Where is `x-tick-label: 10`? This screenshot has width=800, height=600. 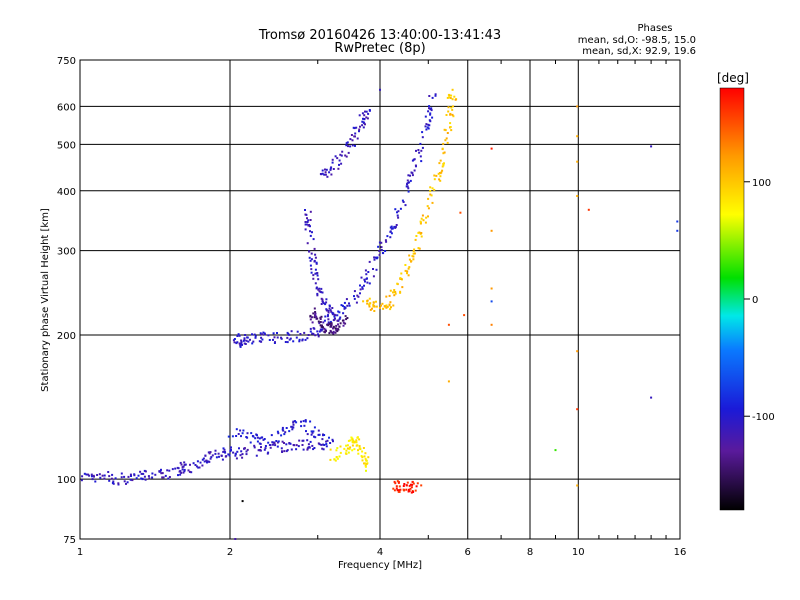
x-tick-label: 10 is located at coordinates (578, 552).